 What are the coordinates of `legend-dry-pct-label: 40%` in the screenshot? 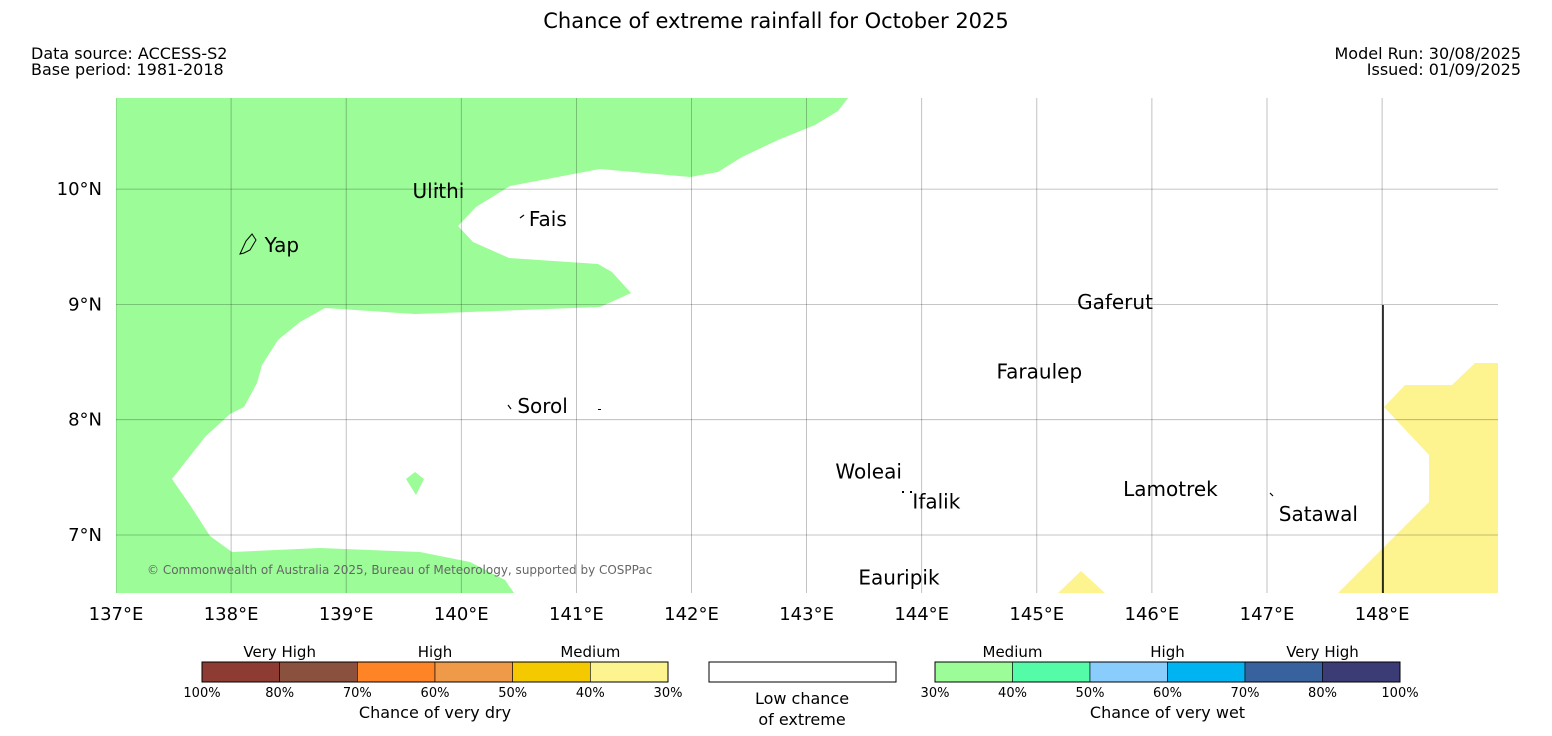 It's located at (590, 693).